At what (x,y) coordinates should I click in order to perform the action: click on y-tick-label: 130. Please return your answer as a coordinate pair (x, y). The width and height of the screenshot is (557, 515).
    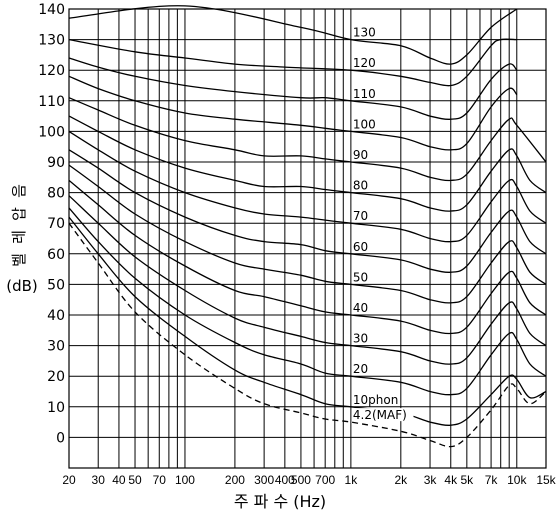
    Looking at the image, I should click on (51, 41).